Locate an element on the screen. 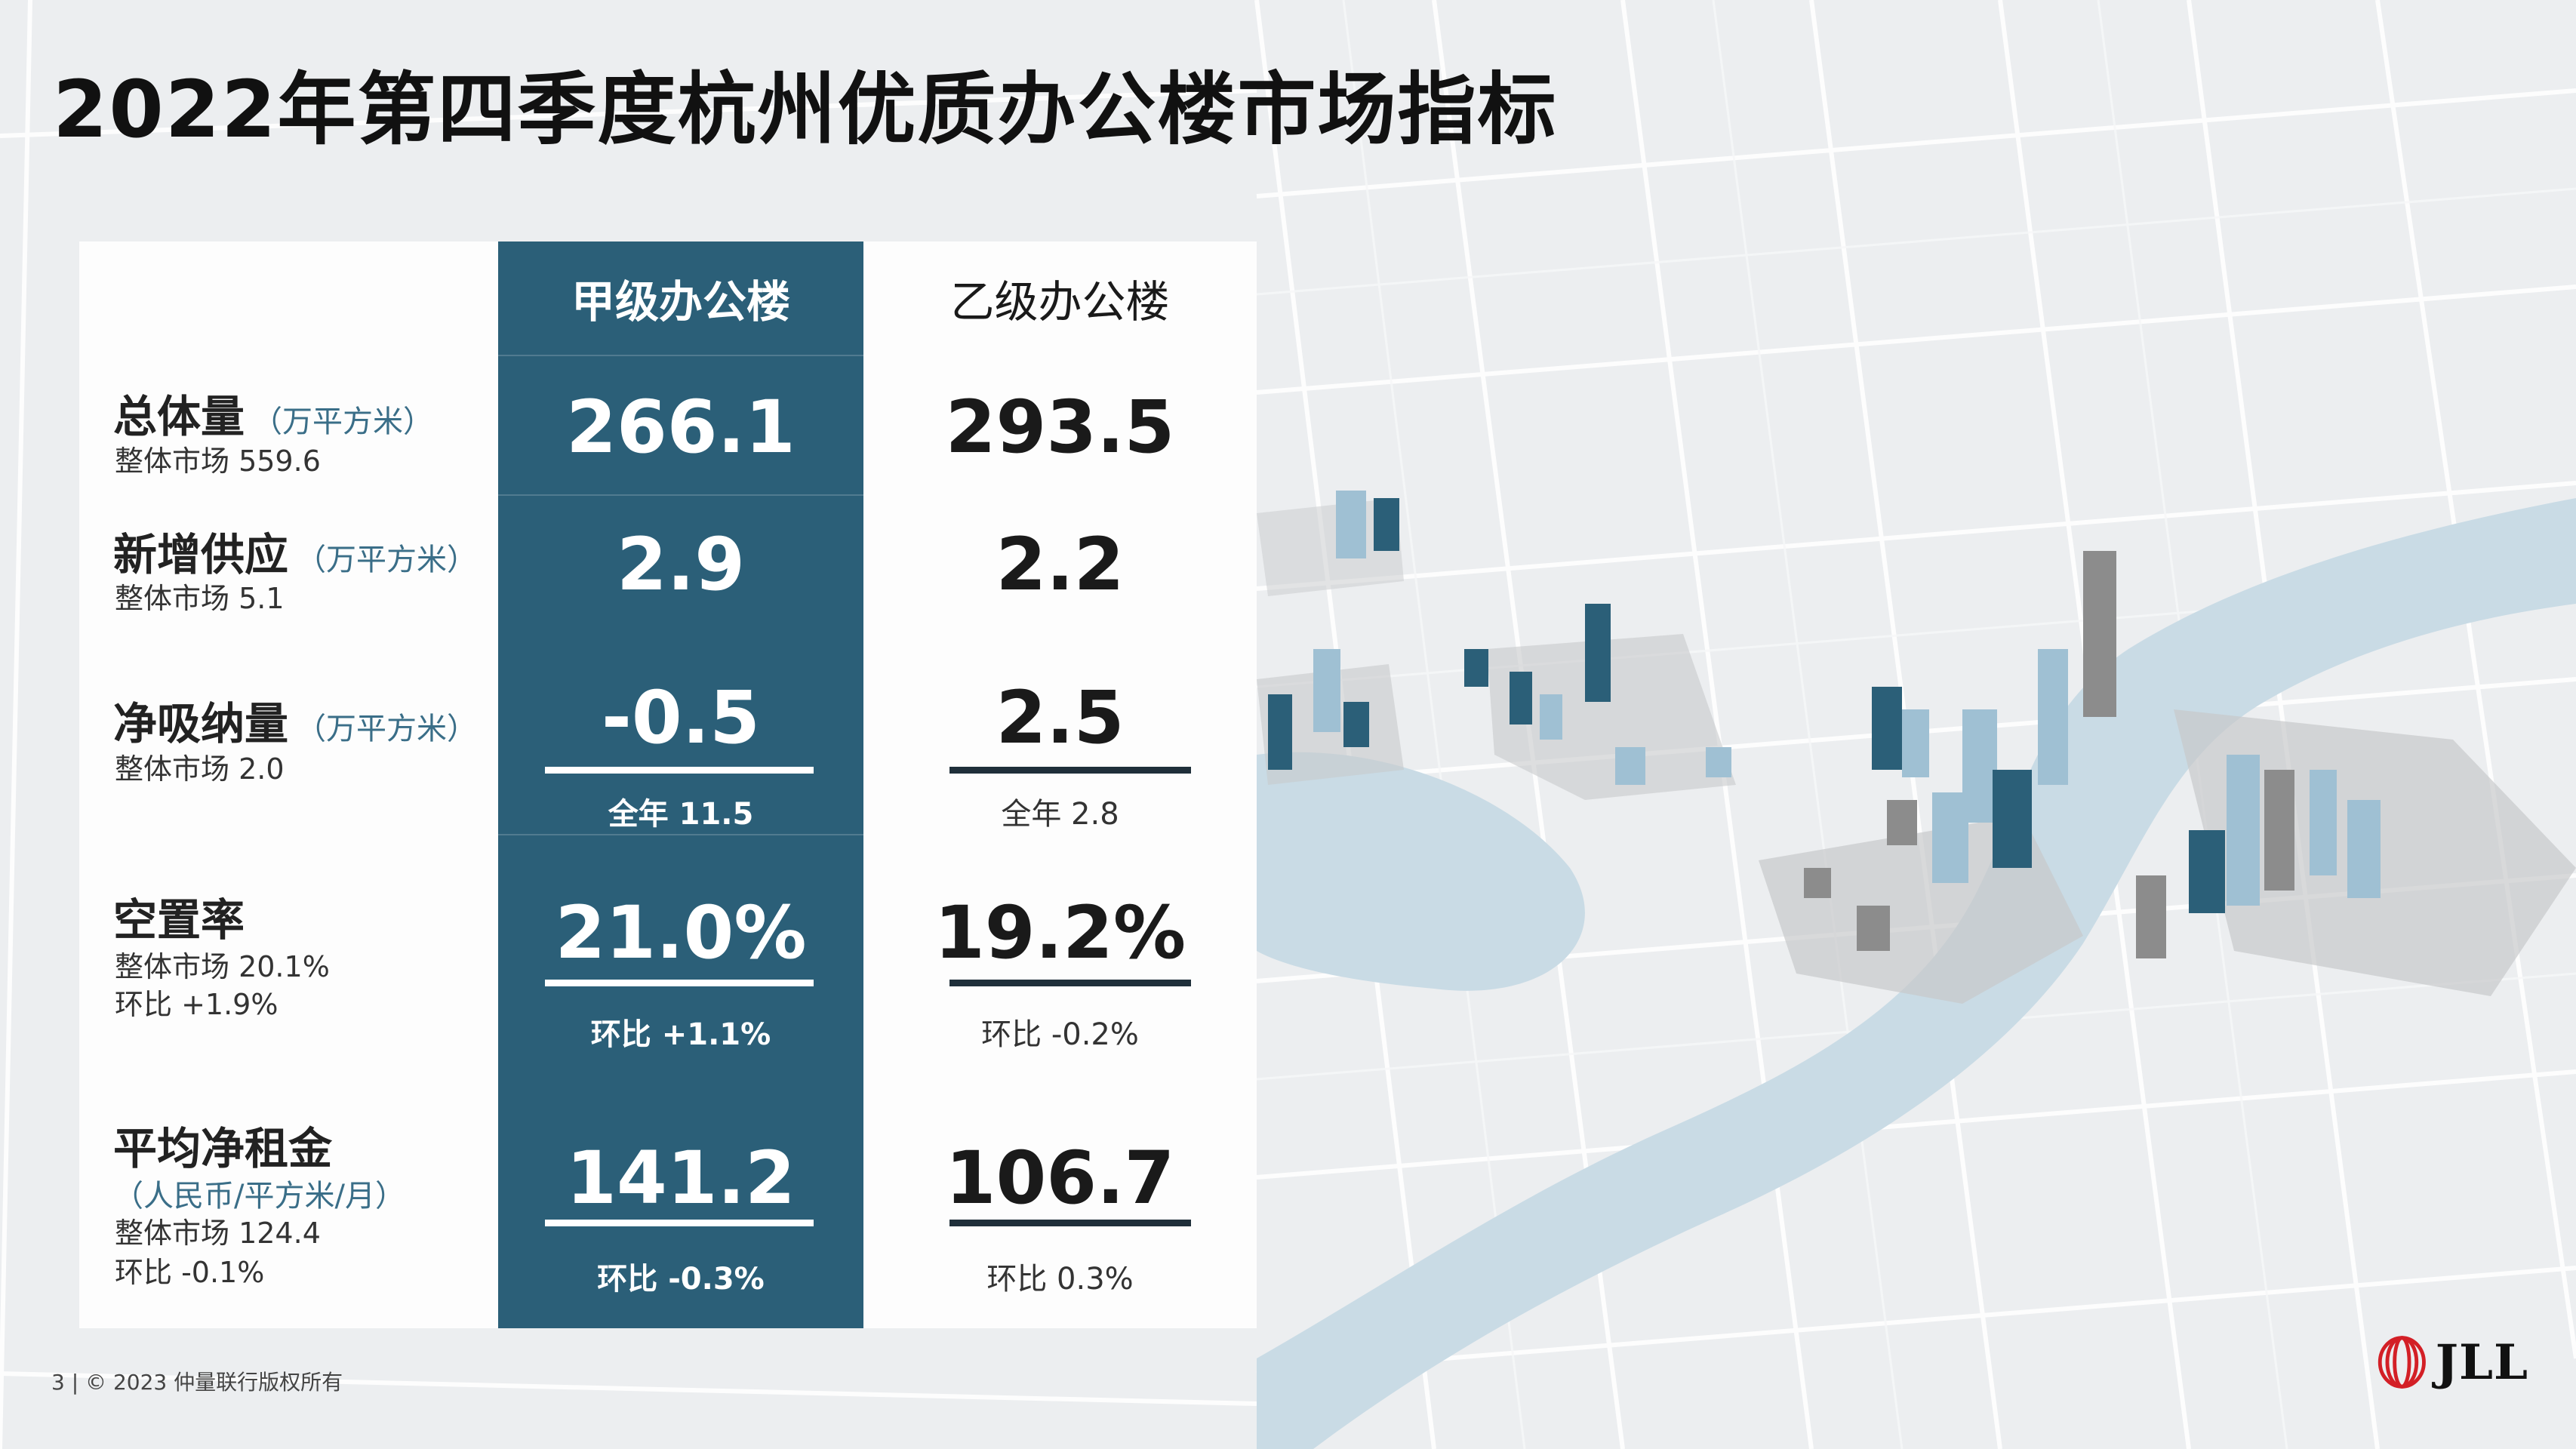  rent-grade-a-qoq: 环比 -0.3% is located at coordinates (681, 1279).